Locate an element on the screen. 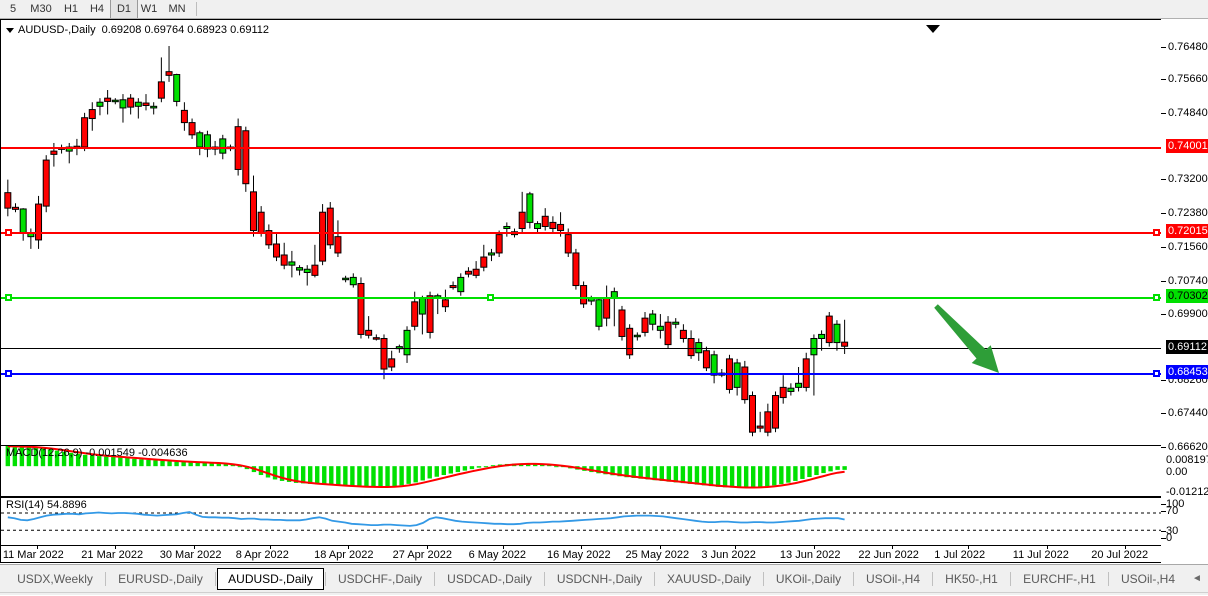 This screenshot has width=1208, height=596. price-label-resistance-072015: 0.72015 is located at coordinates (1187, 231).